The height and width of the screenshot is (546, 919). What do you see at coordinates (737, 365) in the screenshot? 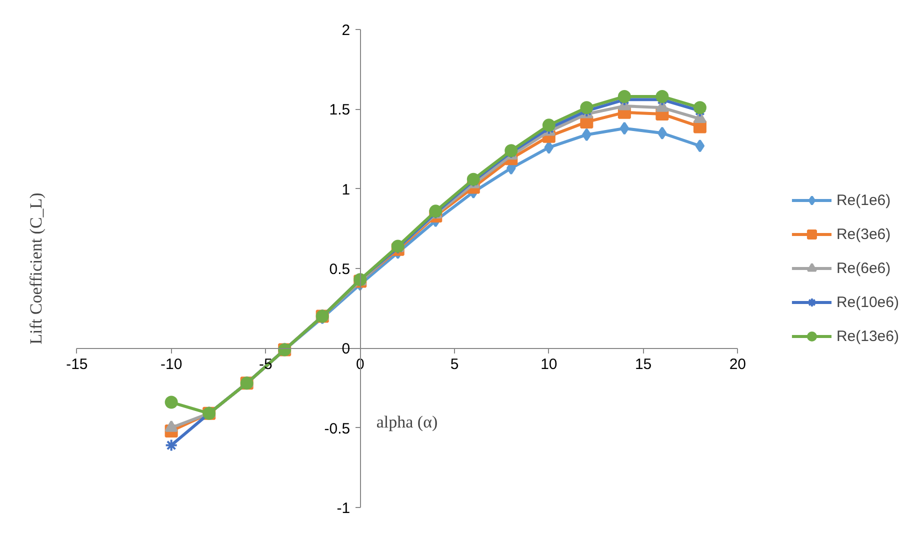
I see `x-tick-label: 20` at bounding box center [737, 365].